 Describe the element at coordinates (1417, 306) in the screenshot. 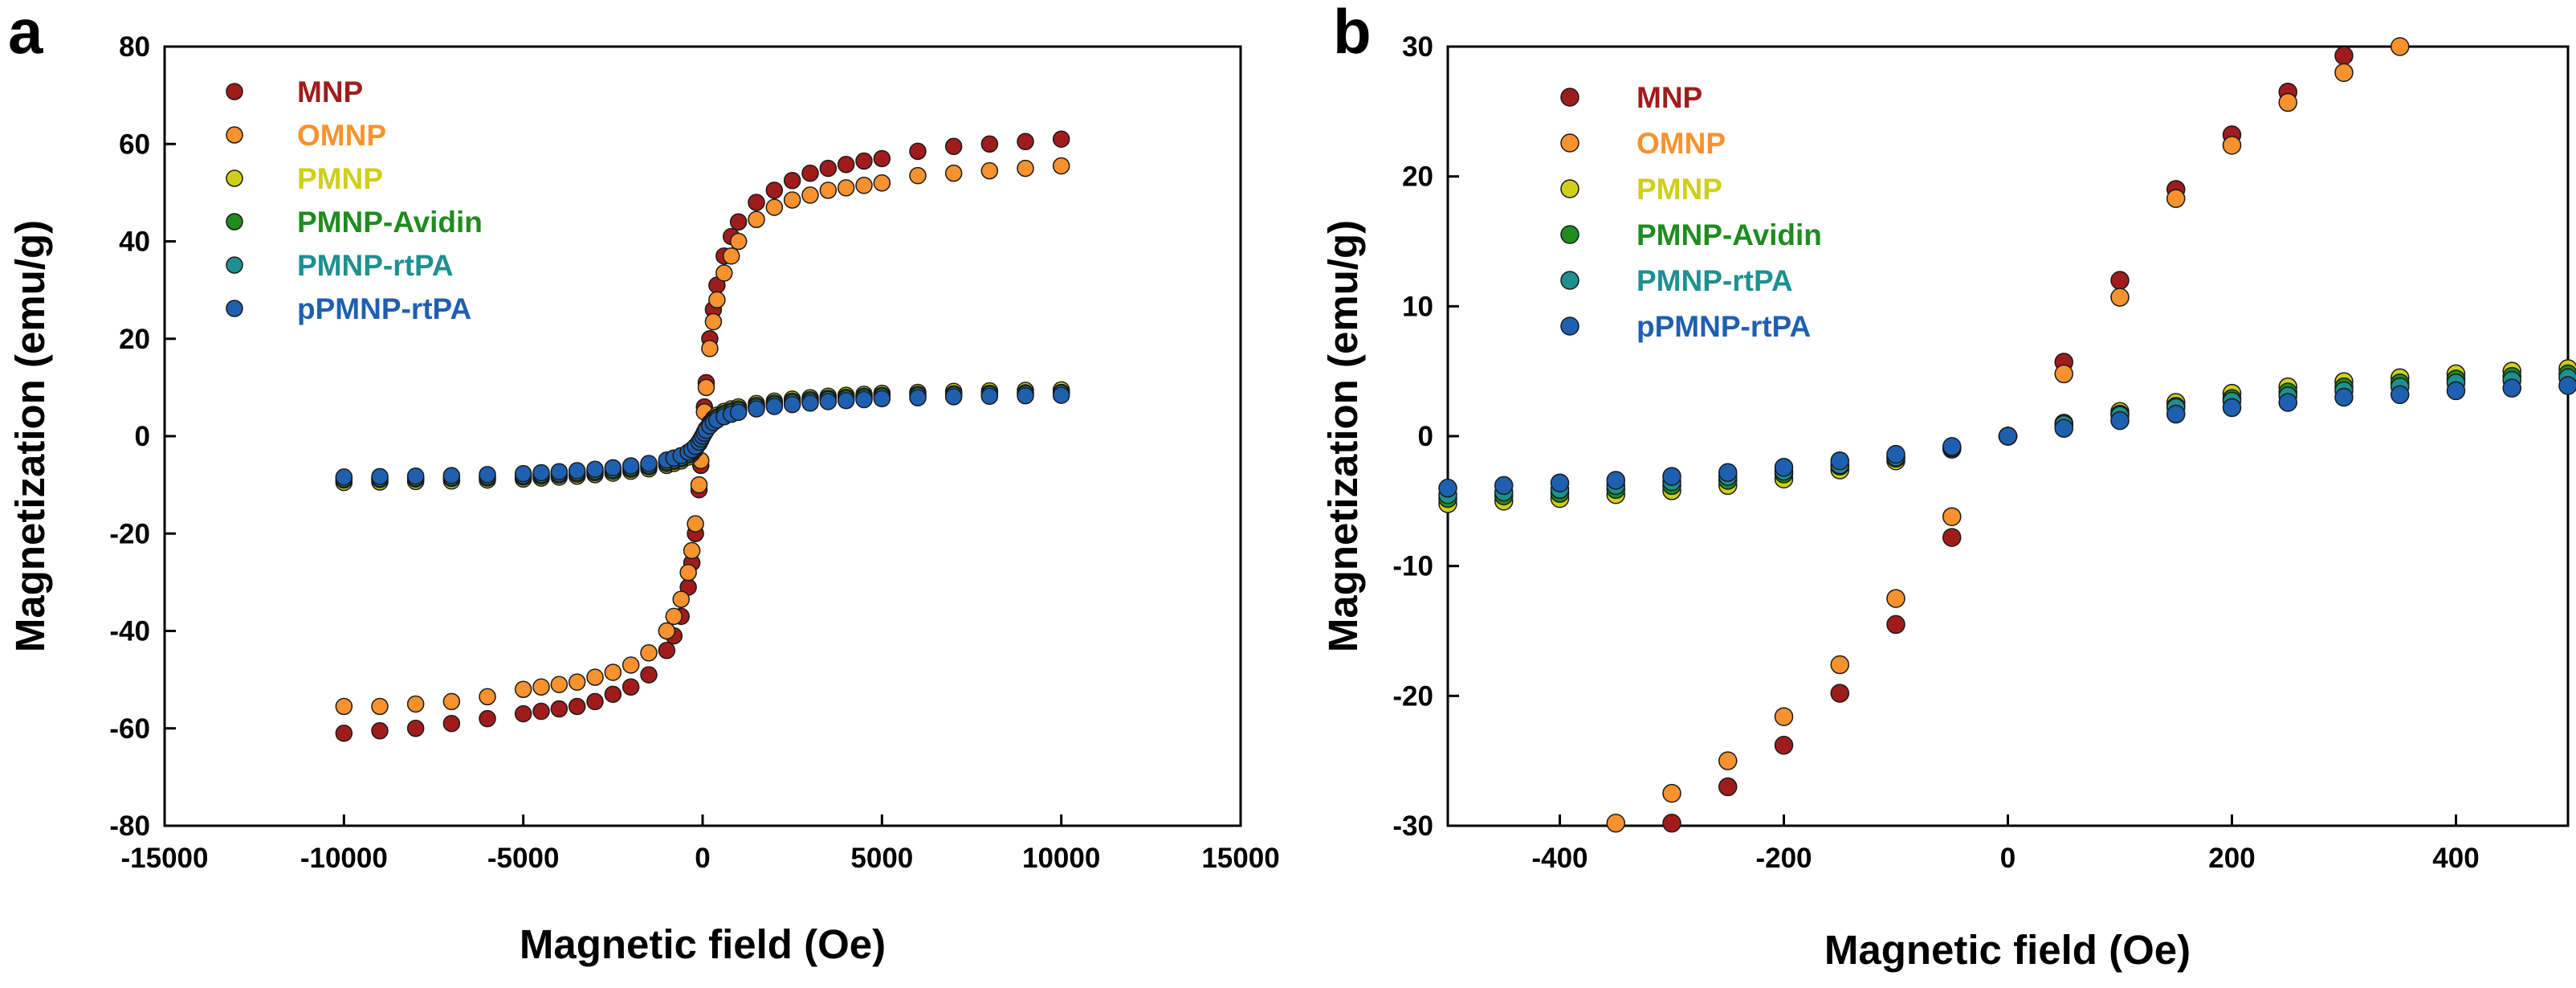

I see `panel-b-y-tick-label: 10` at that location.